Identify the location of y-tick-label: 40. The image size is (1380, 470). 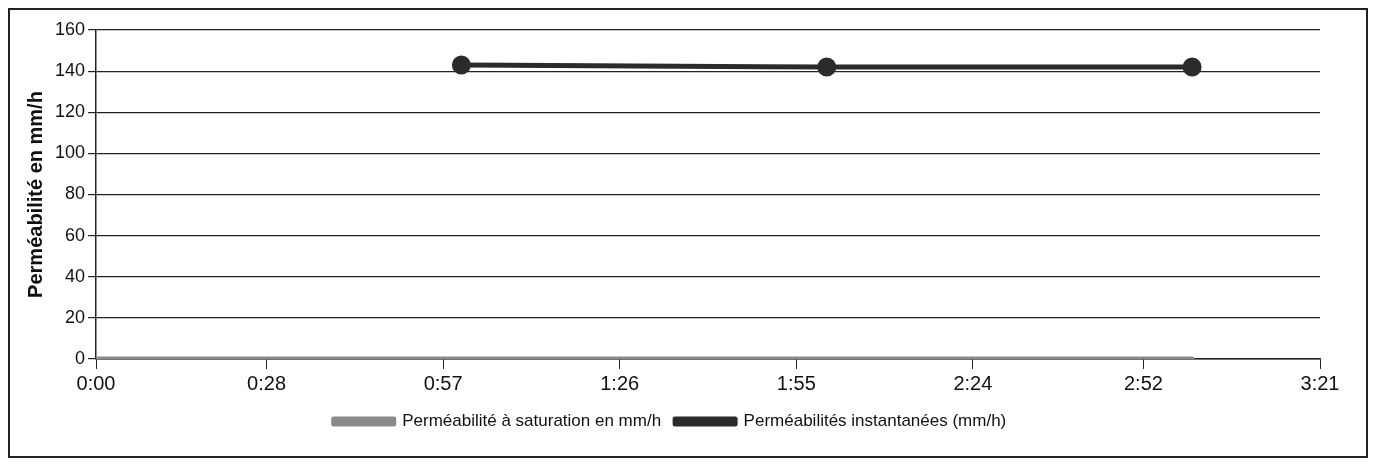
(75, 275).